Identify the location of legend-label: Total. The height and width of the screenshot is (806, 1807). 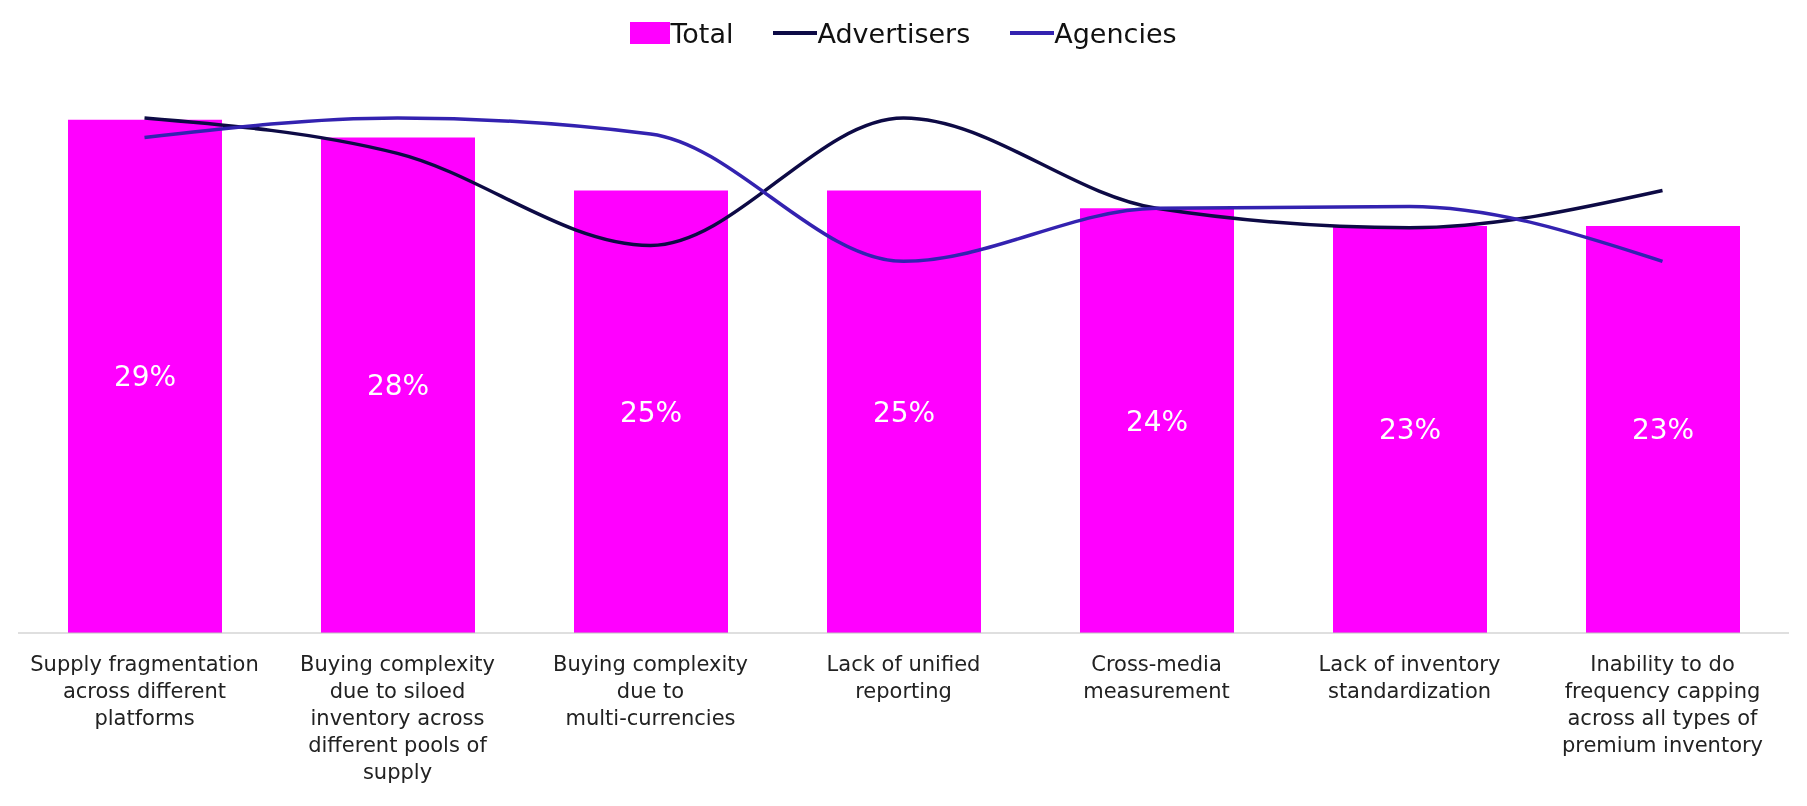
(702, 33).